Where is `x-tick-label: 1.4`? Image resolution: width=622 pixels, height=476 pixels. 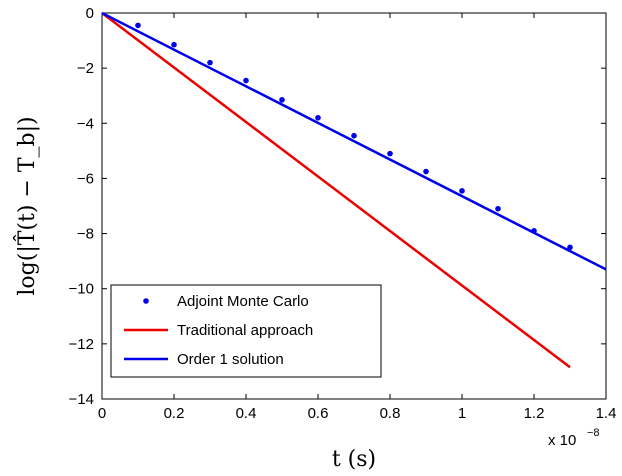 x-tick-label: 1.4 is located at coordinates (606, 413).